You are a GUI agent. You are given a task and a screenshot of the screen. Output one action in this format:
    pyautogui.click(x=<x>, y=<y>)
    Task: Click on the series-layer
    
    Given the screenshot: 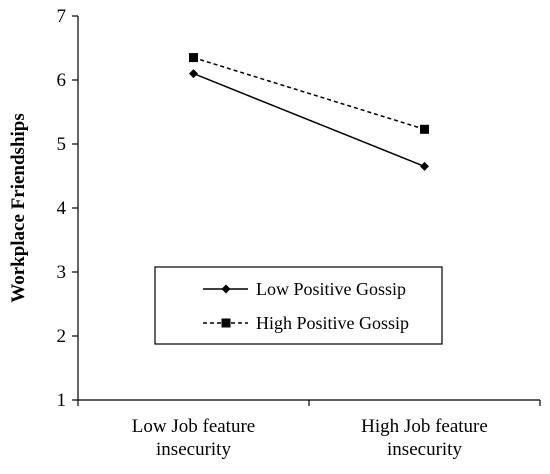 What is the action you would take?
    pyautogui.click(x=309, y=112)
    